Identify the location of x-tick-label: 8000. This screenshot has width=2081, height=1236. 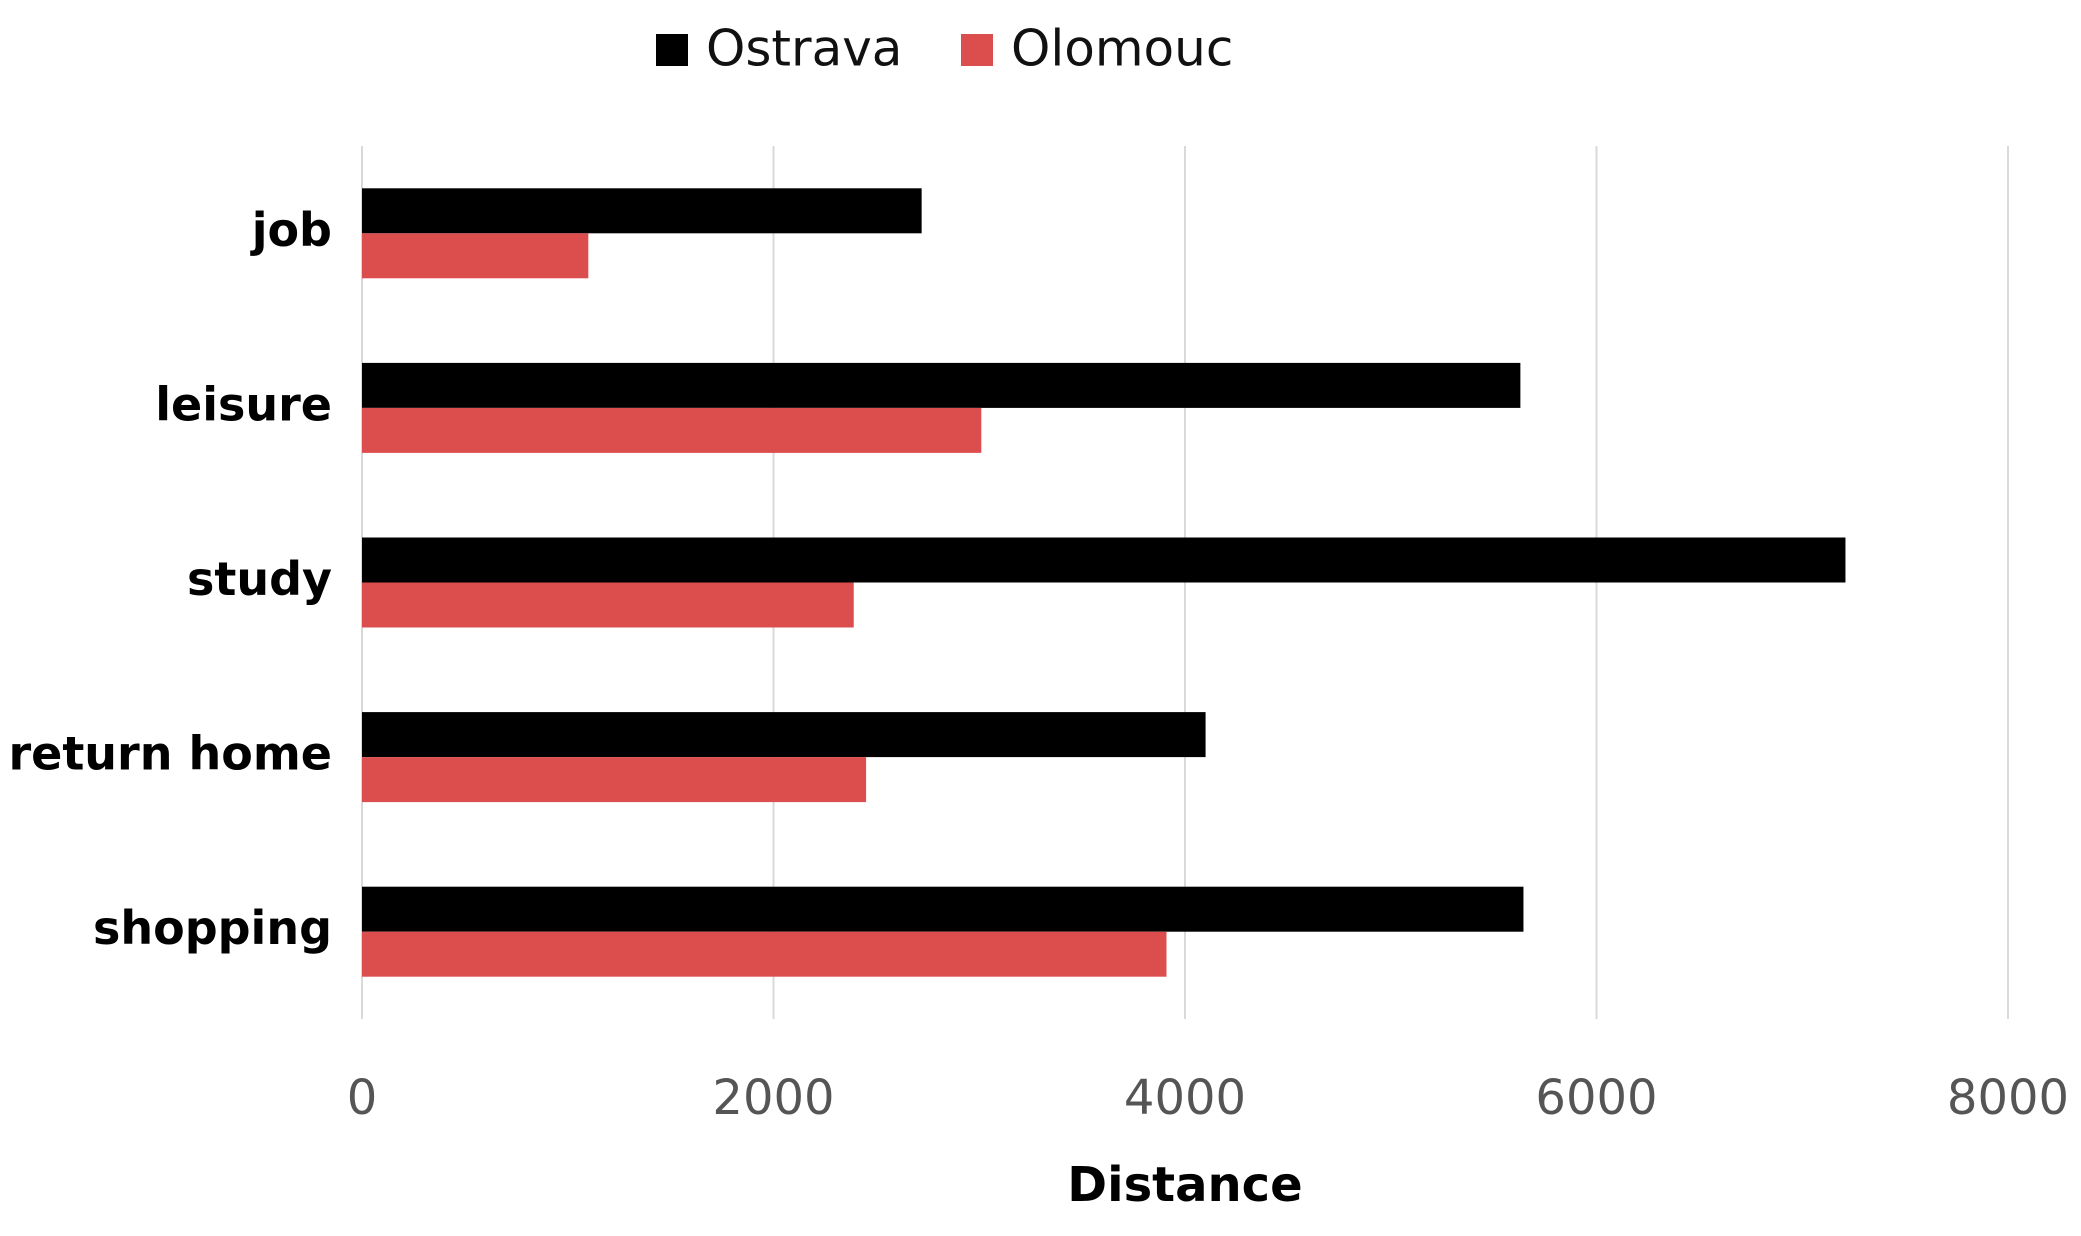
(2008, 1098).